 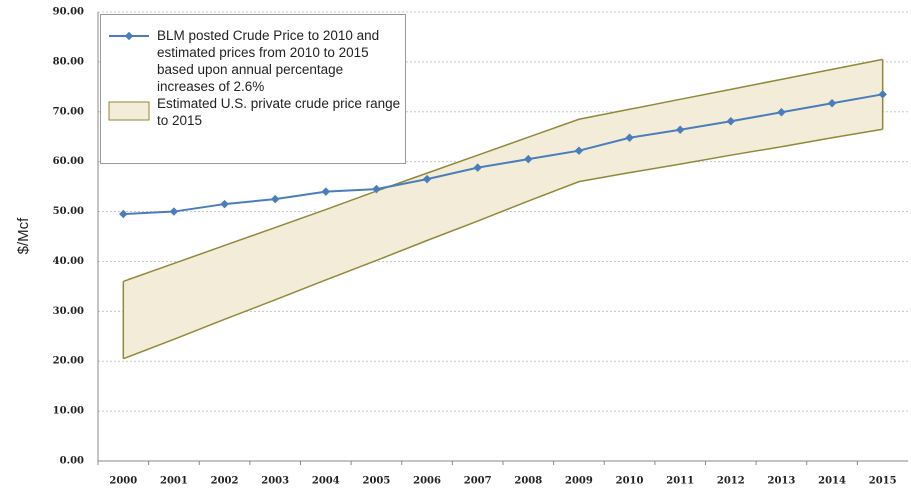 What do you see at coordinates (275, 481) in the screenshot?
I see `x-tick-label: 2003` at bounding box center [275, 481].